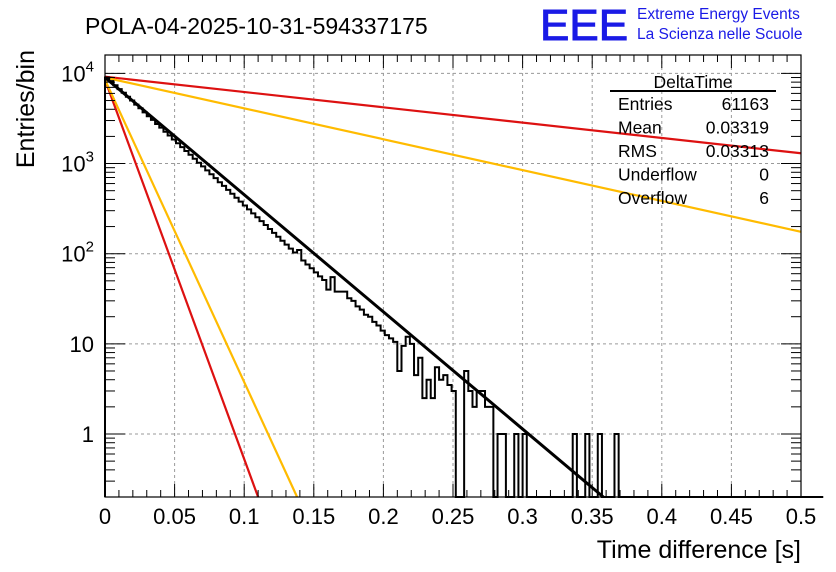 The height and width of the screenshot is (572, 836). I want to click on stats-value: 6, so click(764, 198).